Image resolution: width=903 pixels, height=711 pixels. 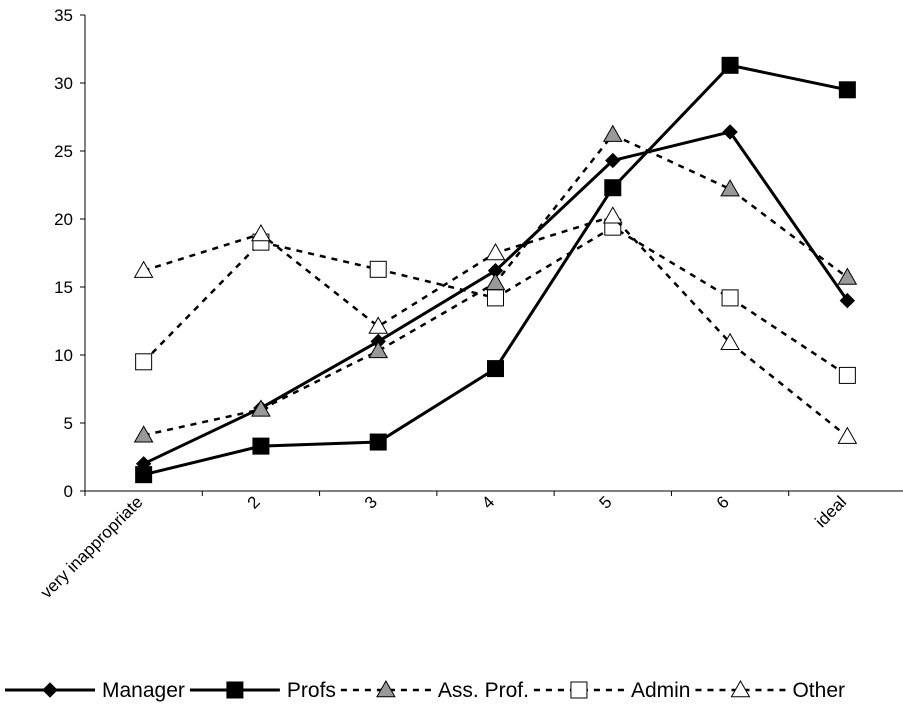 What do you see at coordinates (661, 690) in the screenshot?
I see `legend-label-admin: Admin` at bounding box center [661, 690].